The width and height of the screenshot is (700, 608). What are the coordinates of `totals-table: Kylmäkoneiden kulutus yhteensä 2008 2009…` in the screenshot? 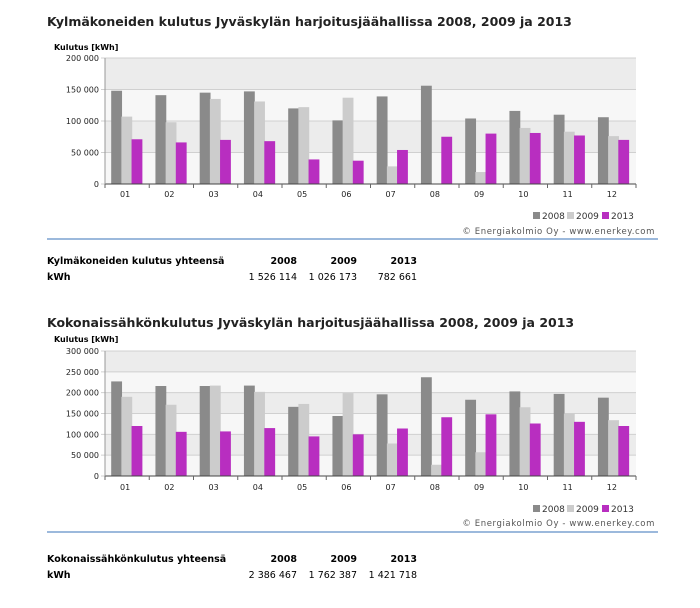 It's located at (257, 269).